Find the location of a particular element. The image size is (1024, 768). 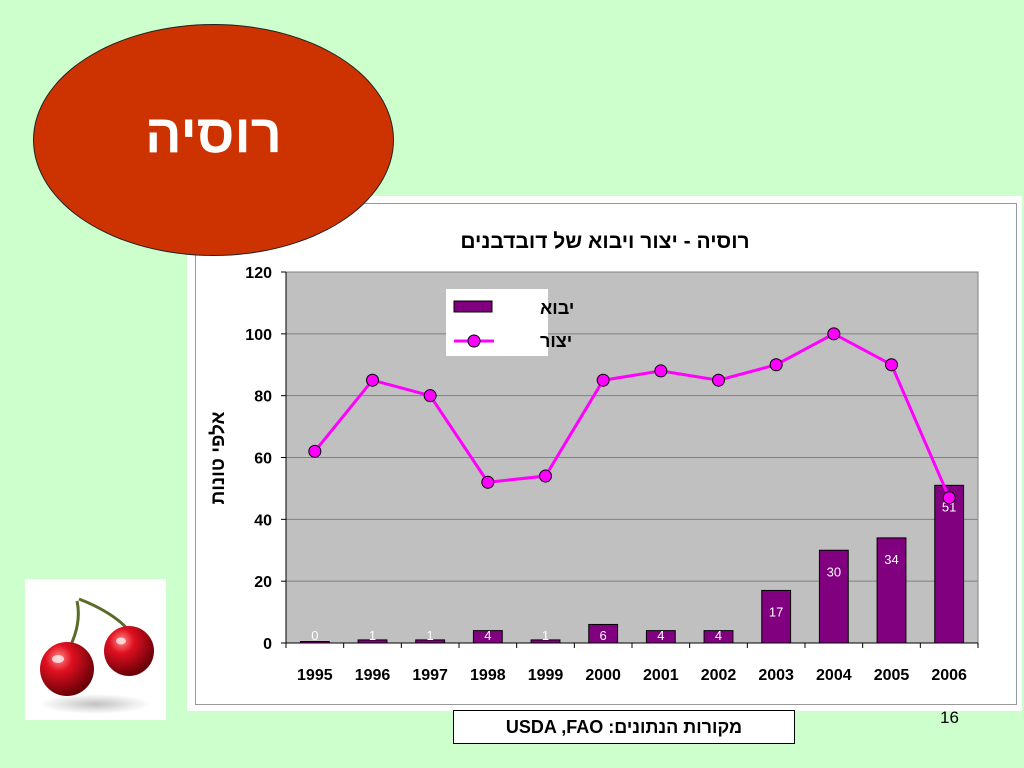

data-source-note: מקורות הנתונים: USDA ,FAO is located at coordinates (624, 727).